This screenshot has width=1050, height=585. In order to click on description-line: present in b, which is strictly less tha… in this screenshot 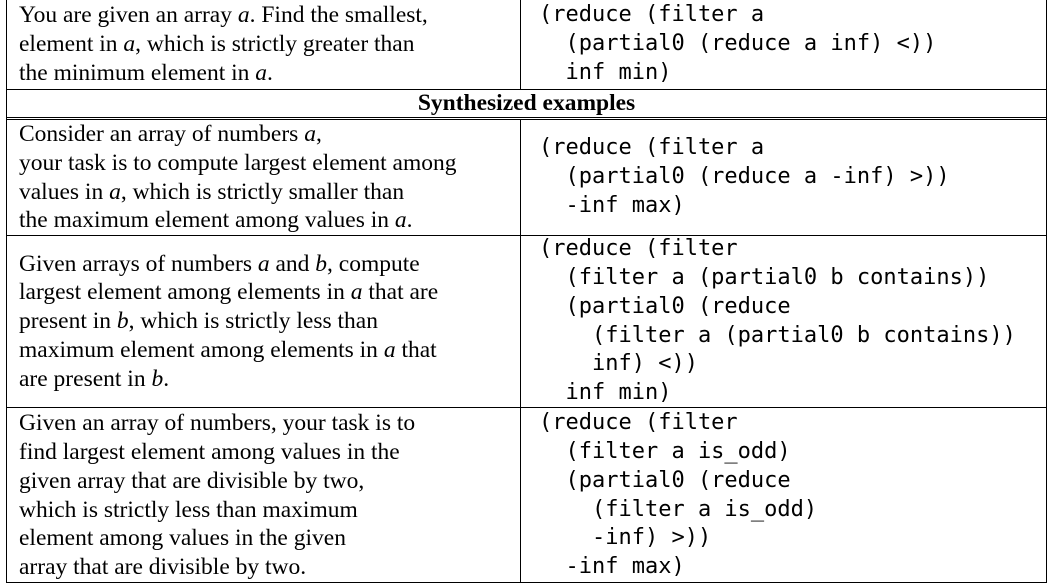, I will do `click(198, 321)`.